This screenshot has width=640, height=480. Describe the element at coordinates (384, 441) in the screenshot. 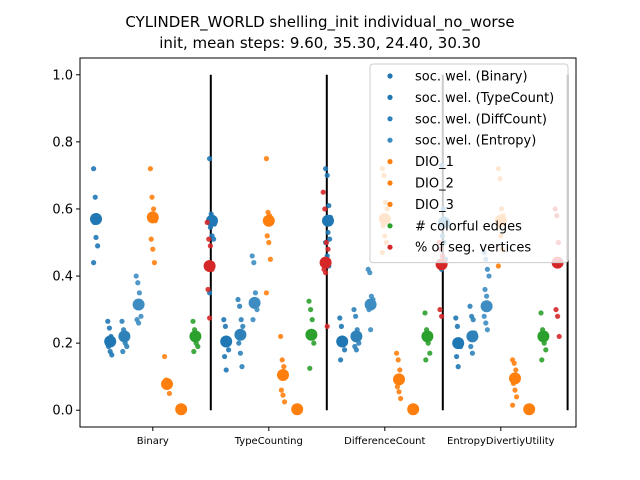

I see `x-tick-label: DifferenceCount` at that location.